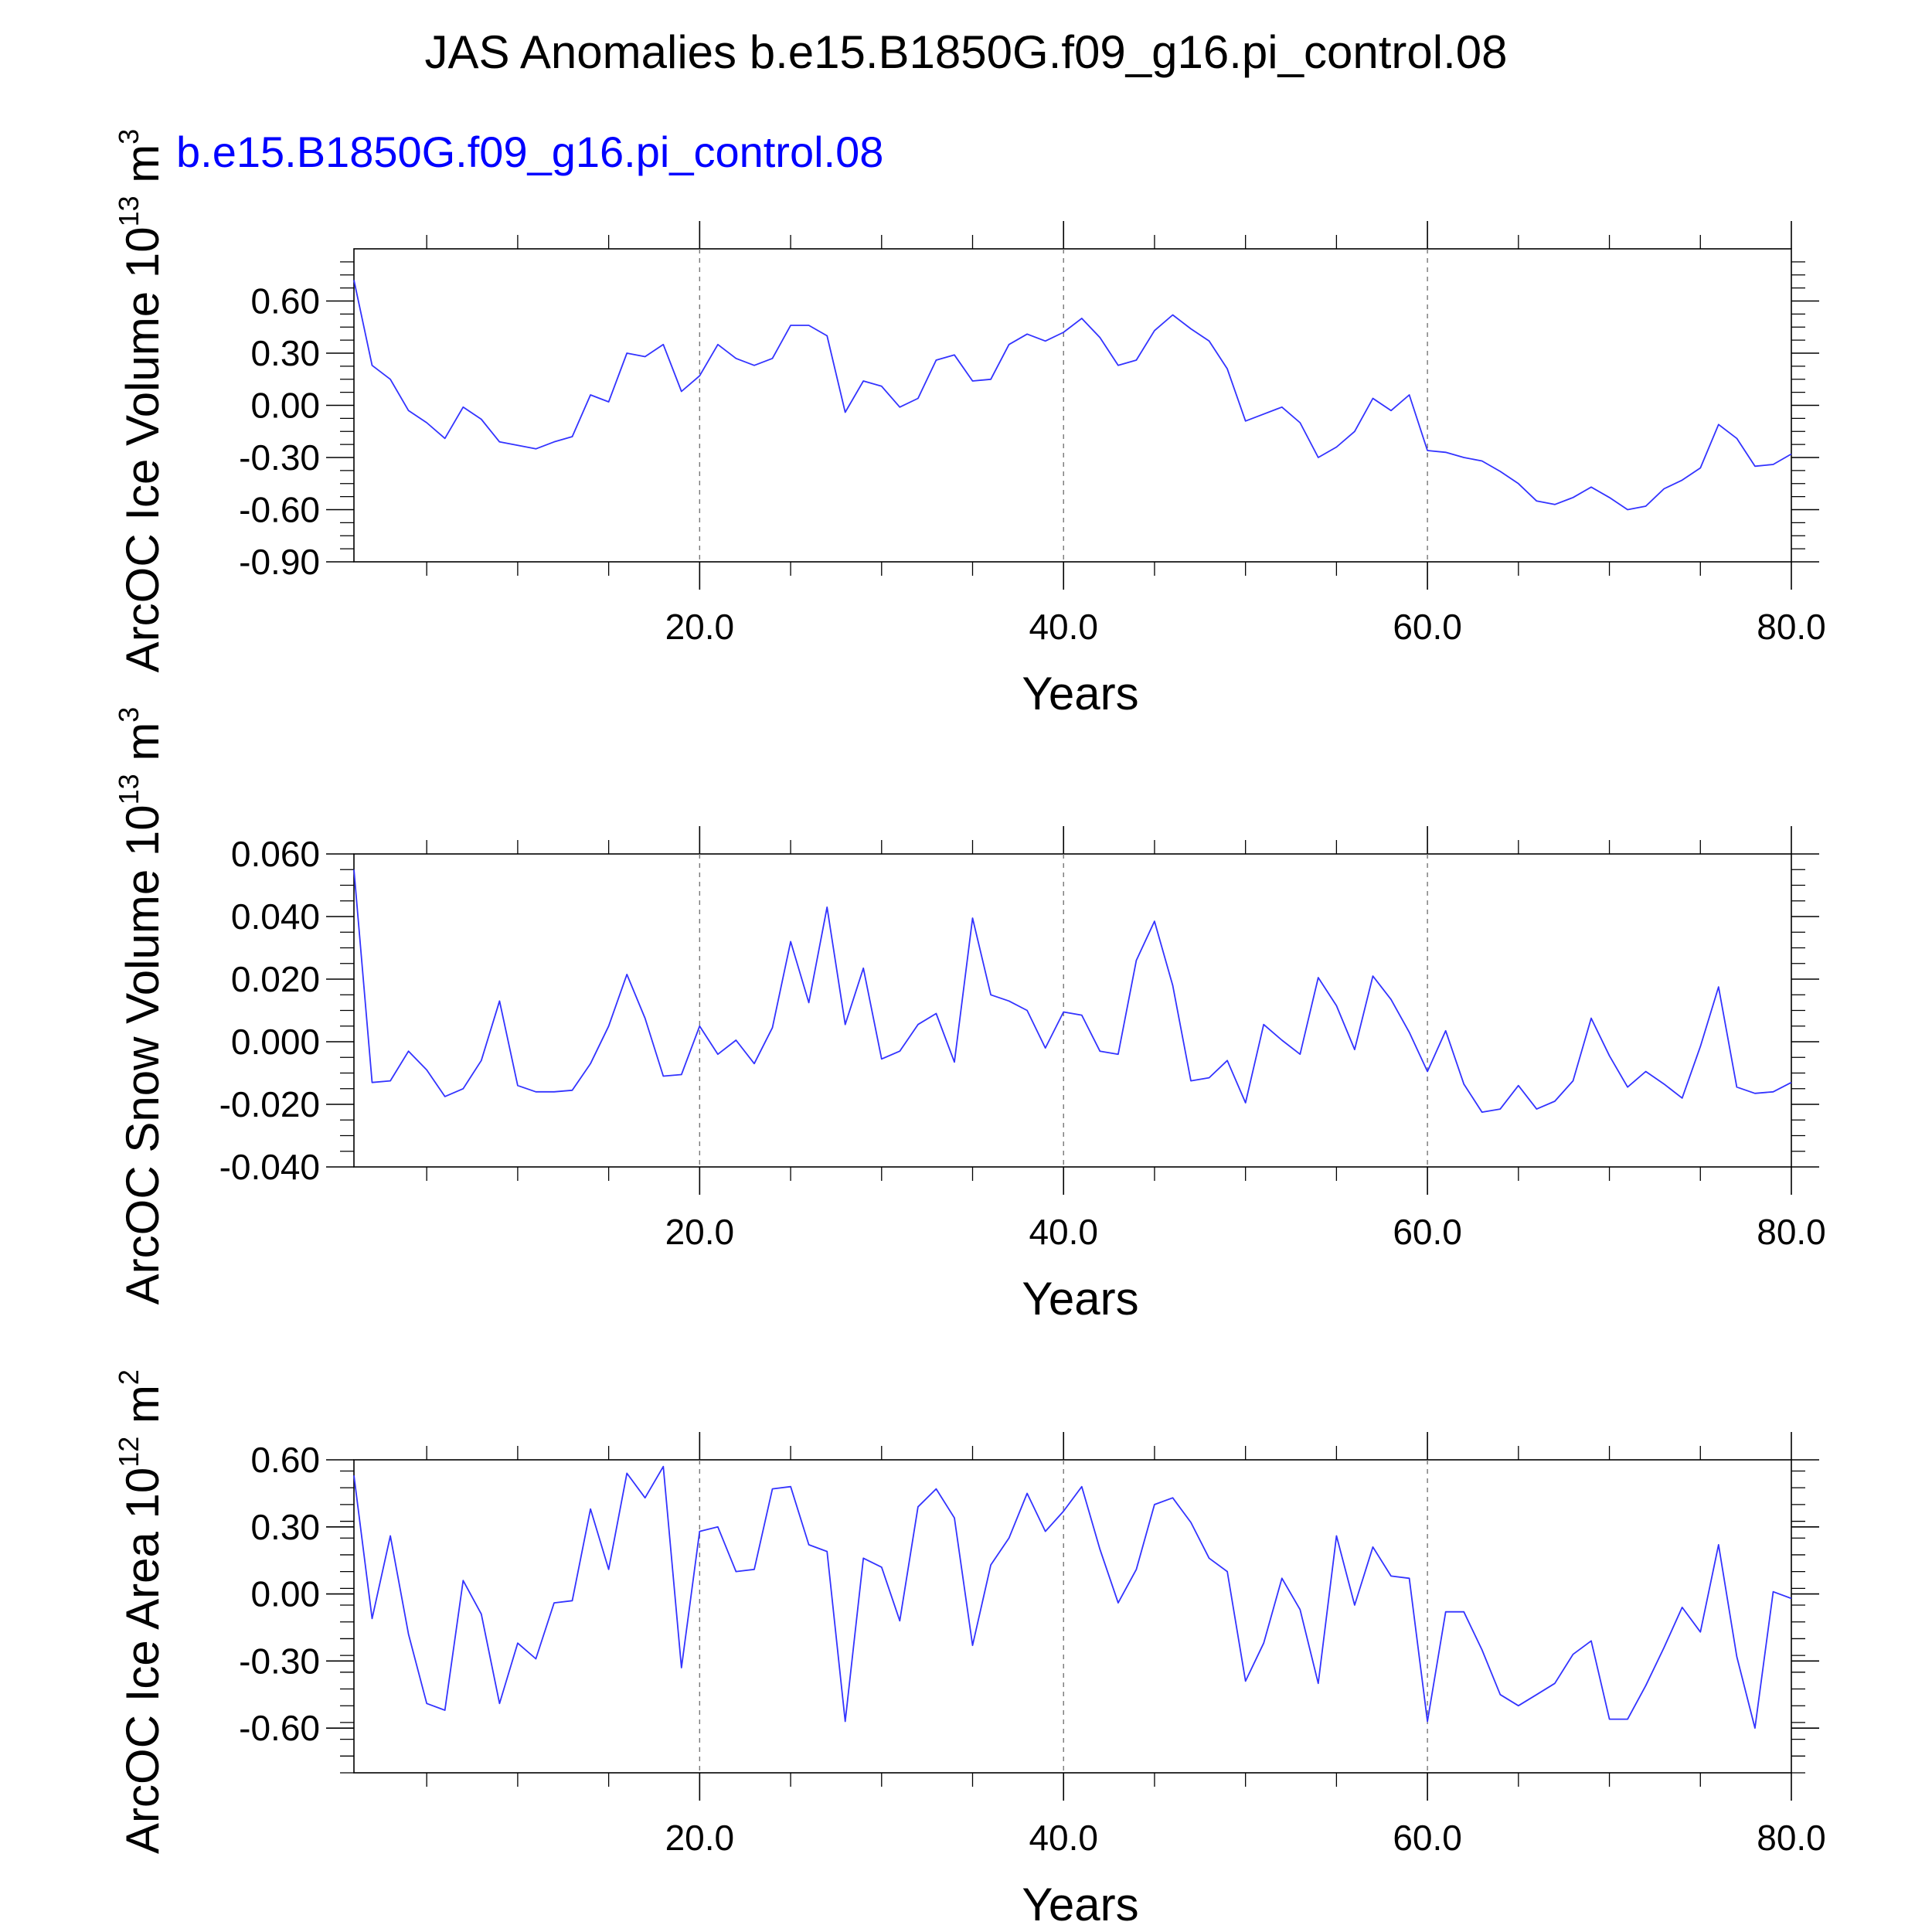 This screenshot has width=1932, height=1932. What do you see at coordinates (280, 562) in the screenshot?
I see `y-tick-label: -0.90` at bounding box center [280, 562].